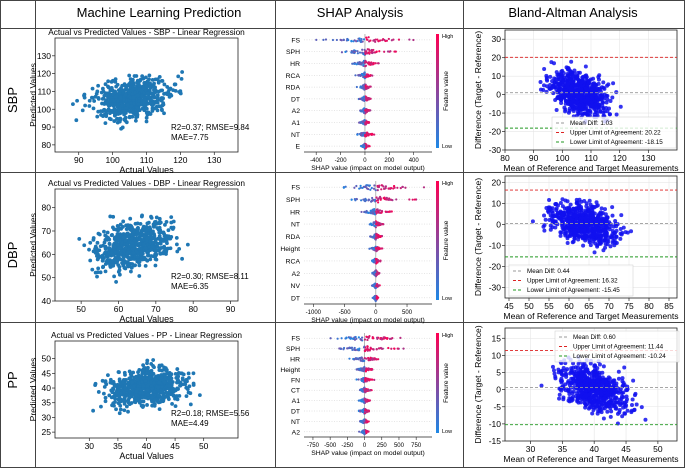  I want to click on x-tick-label: 50, so click(204, 446).